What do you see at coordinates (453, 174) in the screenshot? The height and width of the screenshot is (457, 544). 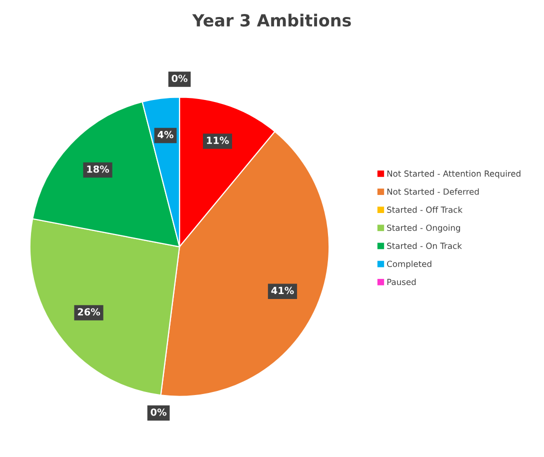 I see `legend-label: Not Started - Attention Required` at bounding box center [453, 174].